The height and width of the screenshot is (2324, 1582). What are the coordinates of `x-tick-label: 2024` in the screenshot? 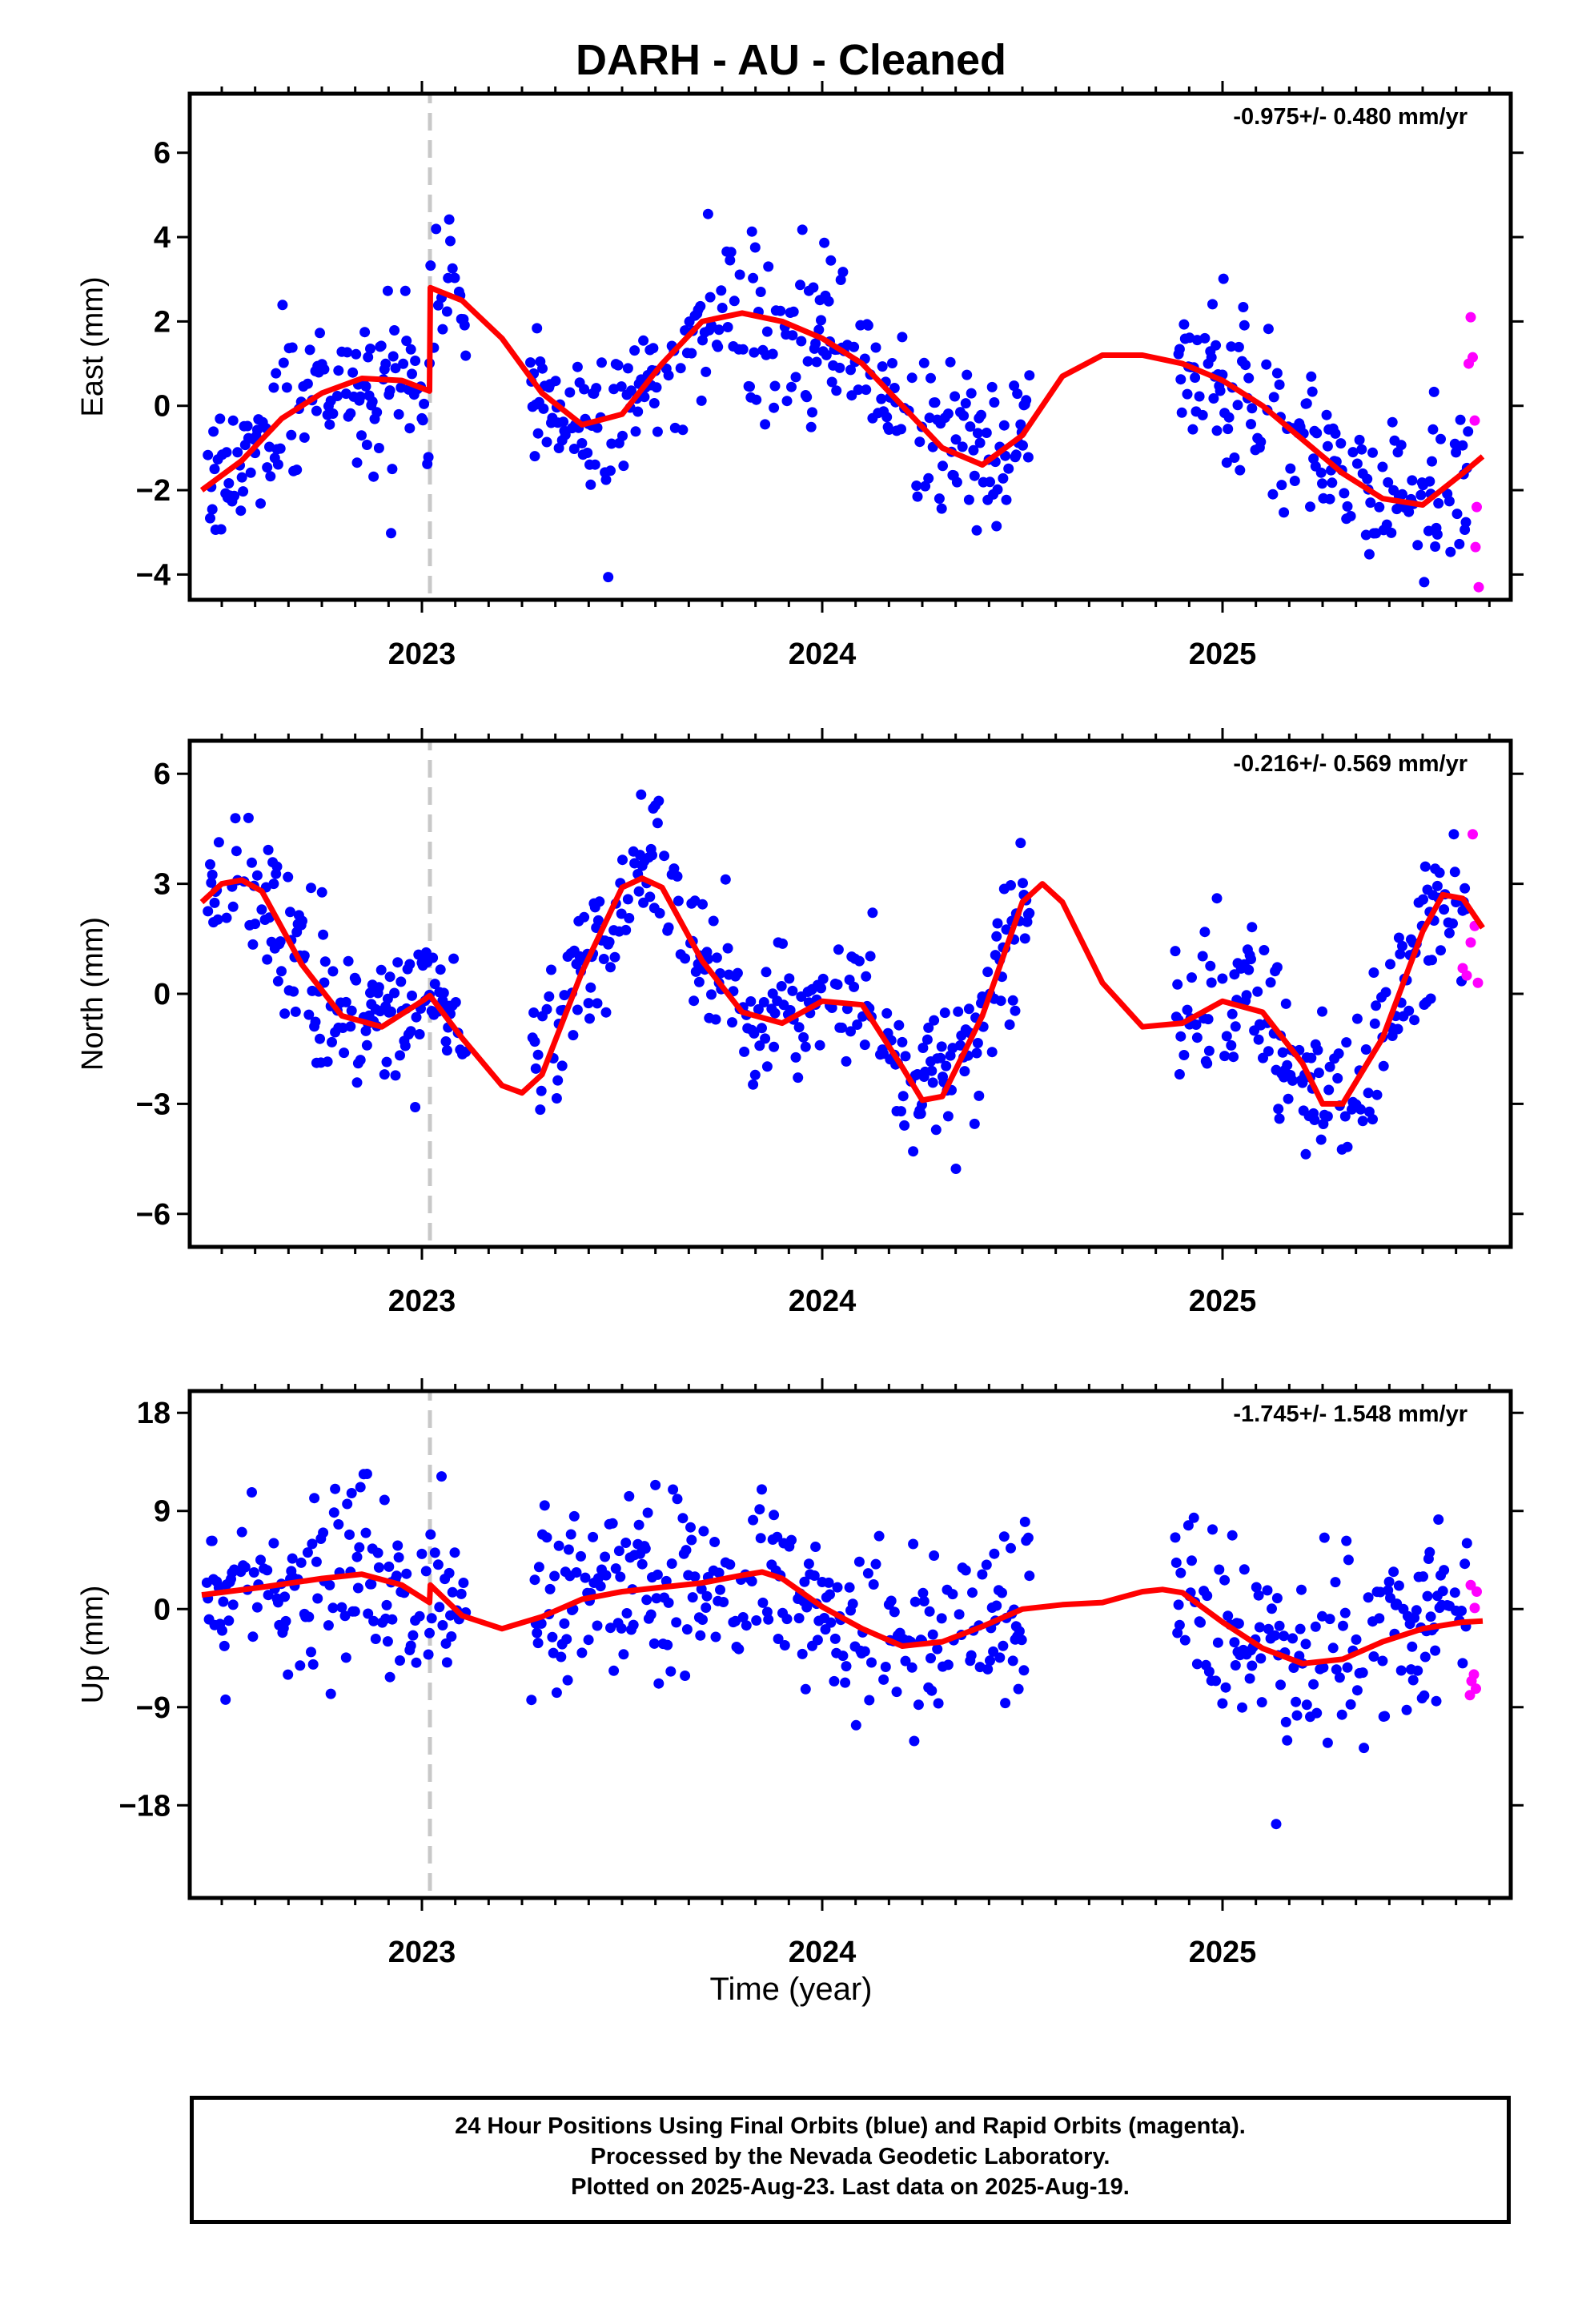 It's located at (823, 1953).